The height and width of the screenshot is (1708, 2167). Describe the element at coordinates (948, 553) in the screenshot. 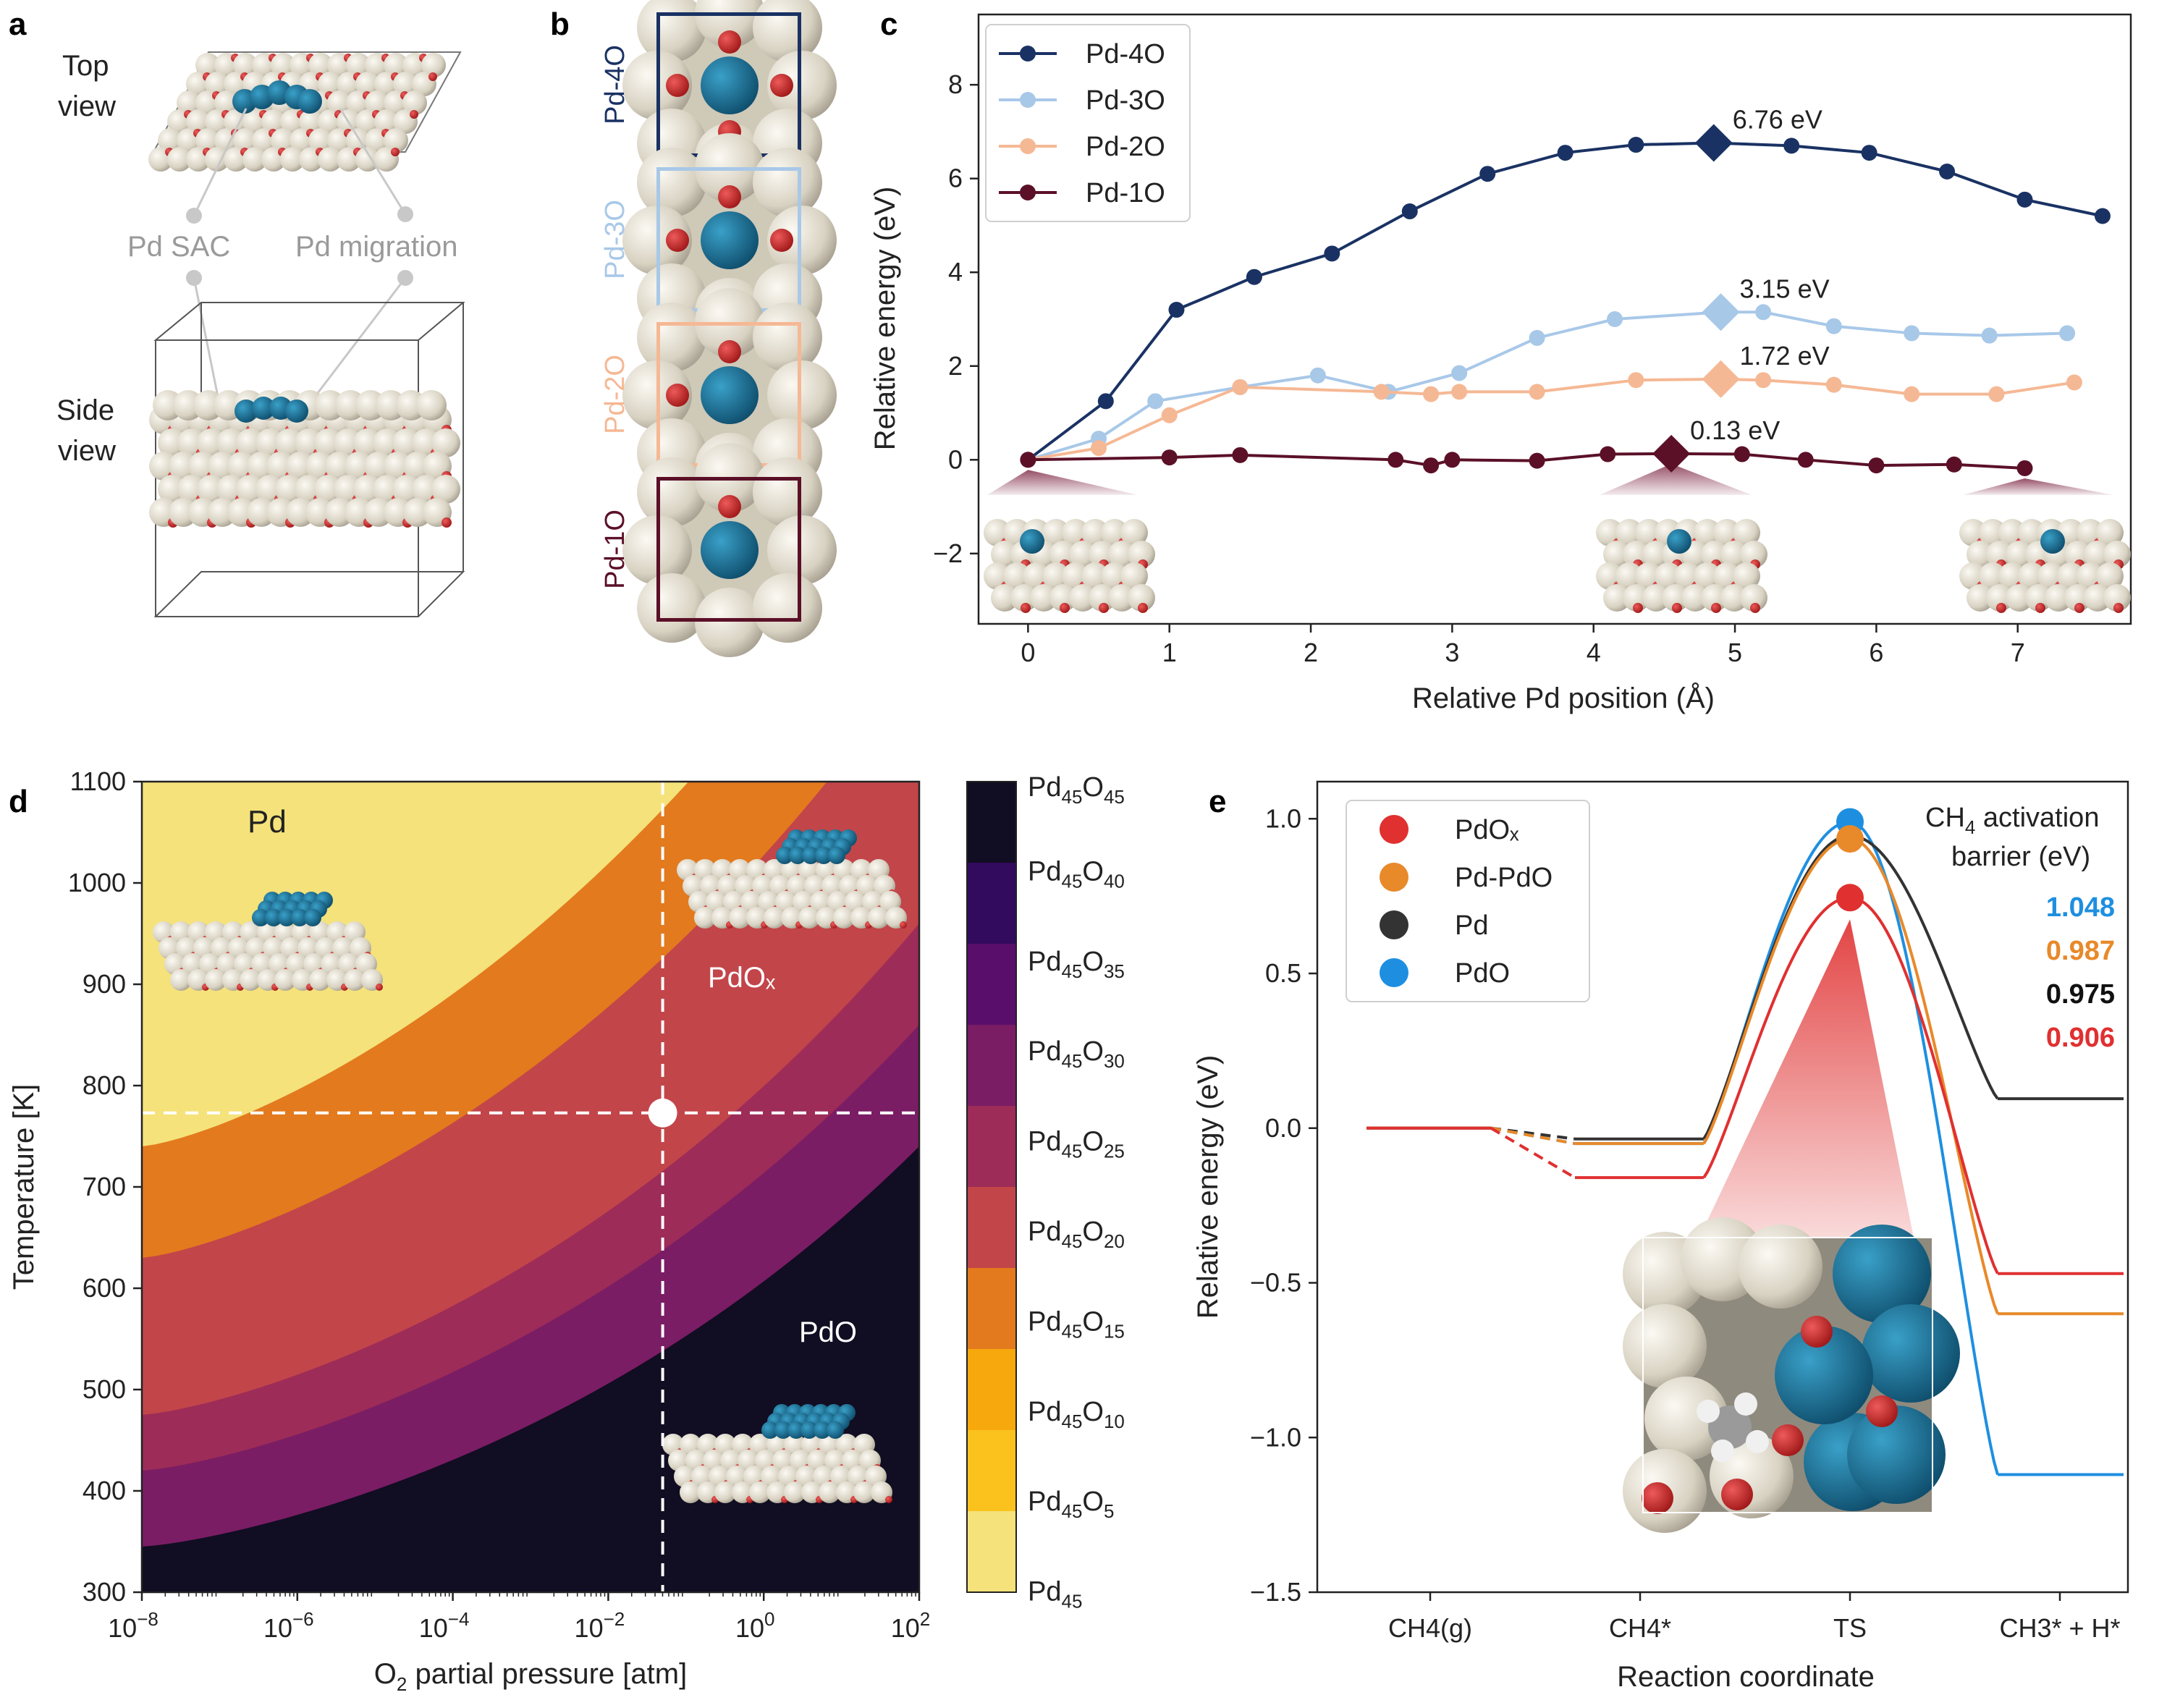

I see `c-ytick-label: −2` at that location.